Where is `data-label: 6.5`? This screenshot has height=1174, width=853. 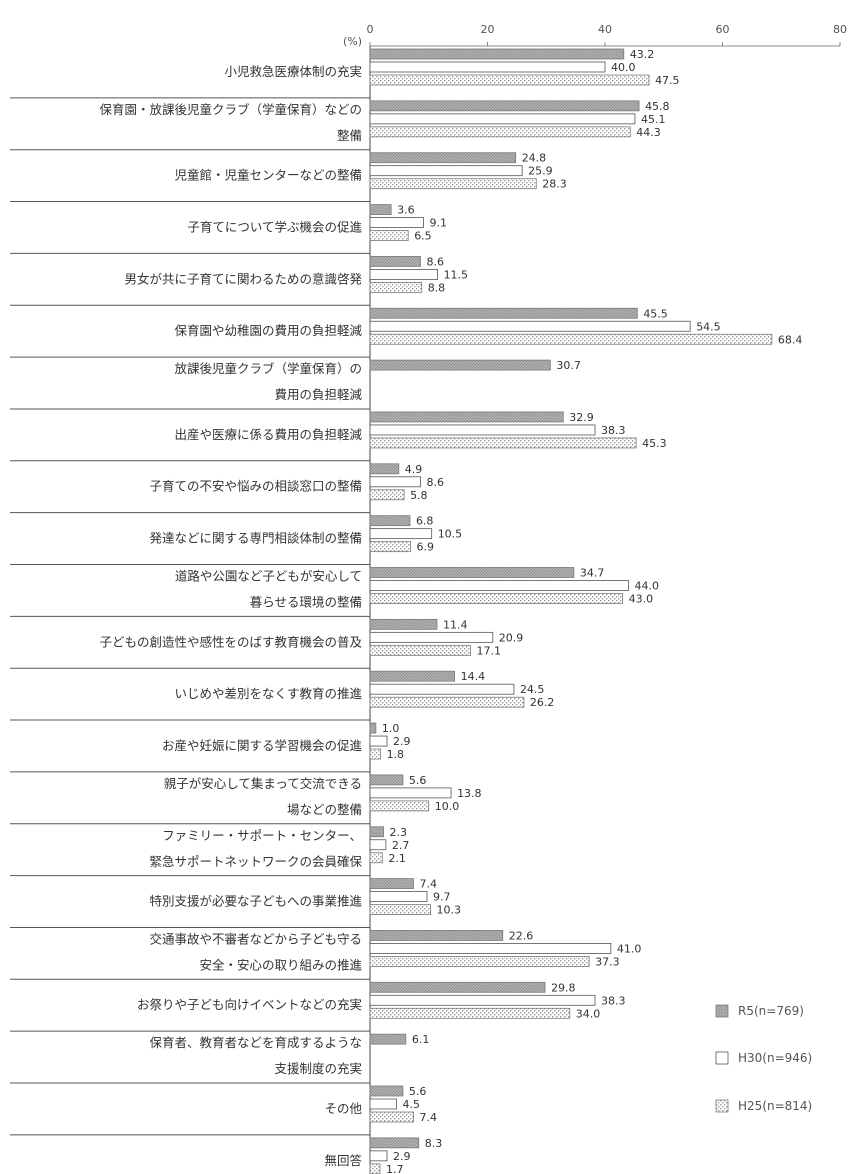 data-label: 6.5 is located at coordinates (423, 236).